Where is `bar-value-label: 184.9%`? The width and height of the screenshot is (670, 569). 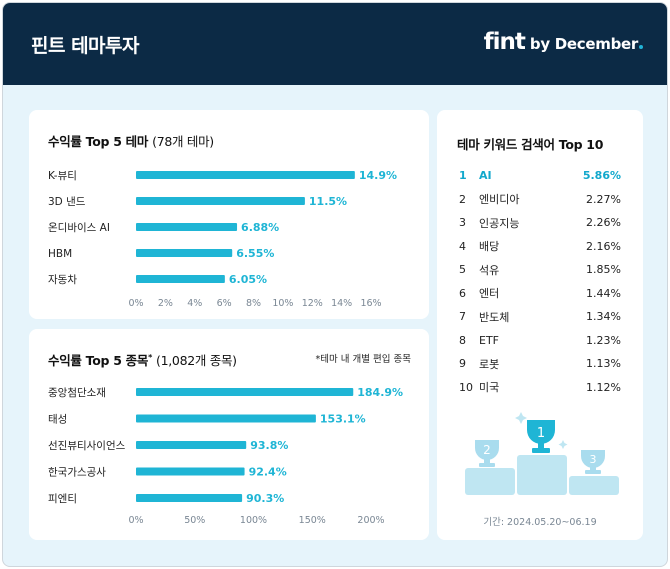 bar-value-label: 184.9% is located at coordinates (380, 392).